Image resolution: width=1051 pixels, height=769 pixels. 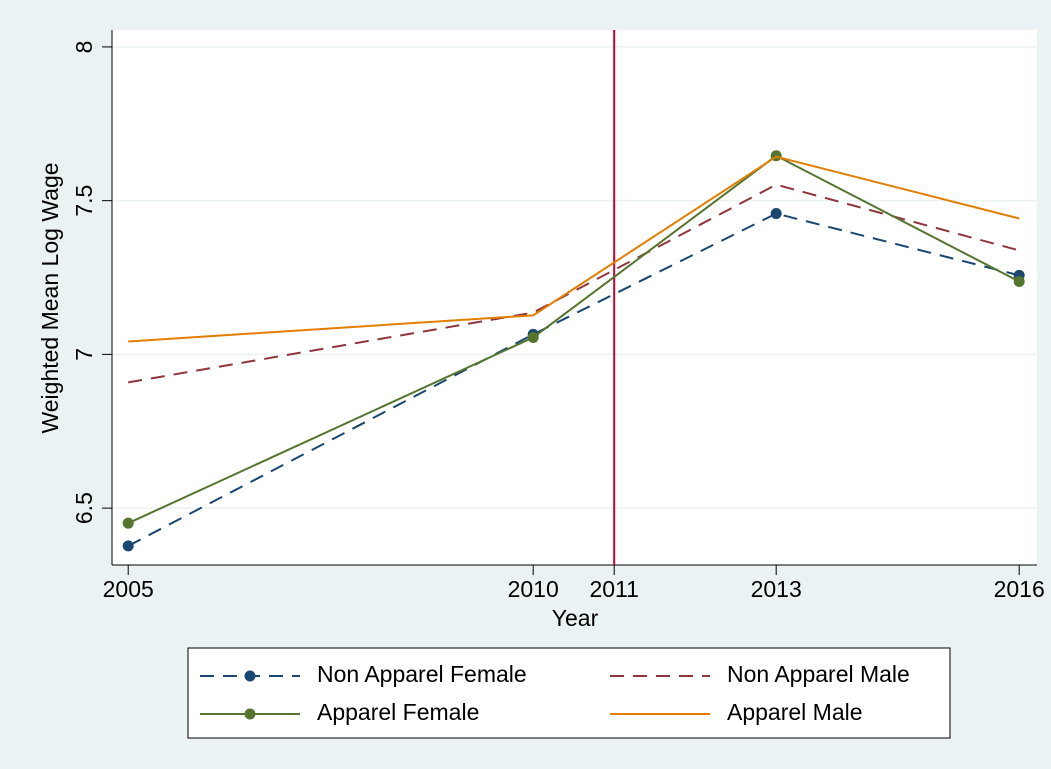 I want to click on x-tick-label: 2011, so click(x=613, y=589).